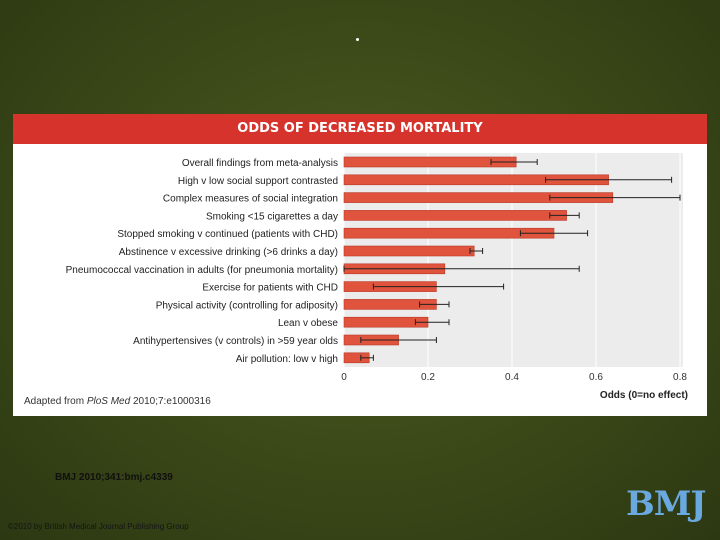 This screenshot has height=540, width=720. What do you see at coordinates (287, 359) in the screenshot?
I see `category-label: Air pollution: low v high` at bounding box center [287, 359].